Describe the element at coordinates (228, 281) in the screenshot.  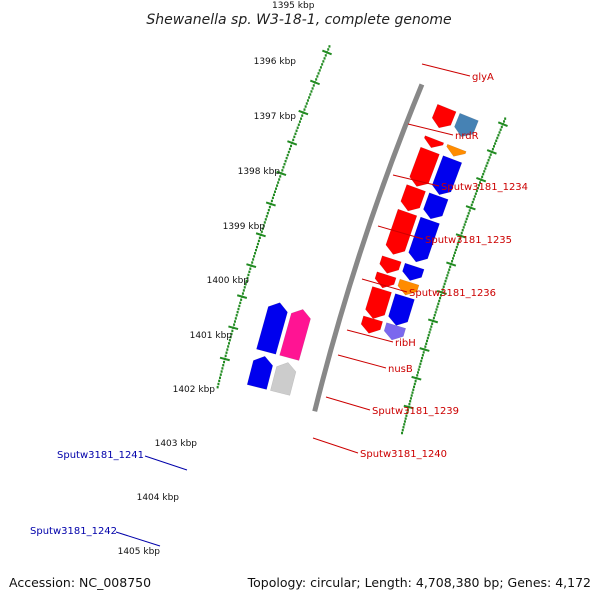
I see `scale-label: 1400 kbp` at that location.